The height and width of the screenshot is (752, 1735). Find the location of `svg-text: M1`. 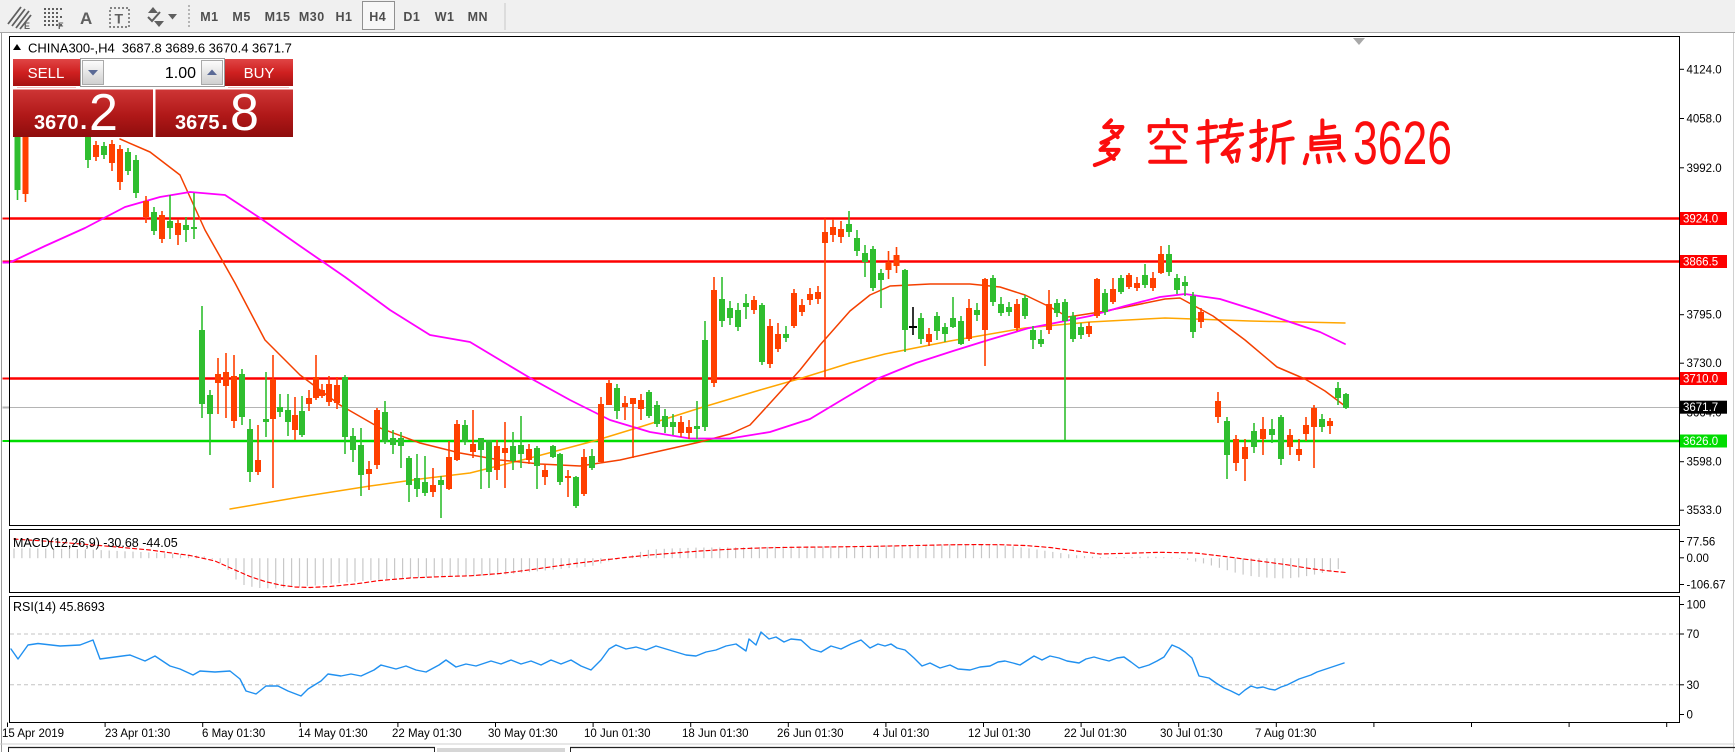

svg-text: M1 is located at coordinates (209, 17).